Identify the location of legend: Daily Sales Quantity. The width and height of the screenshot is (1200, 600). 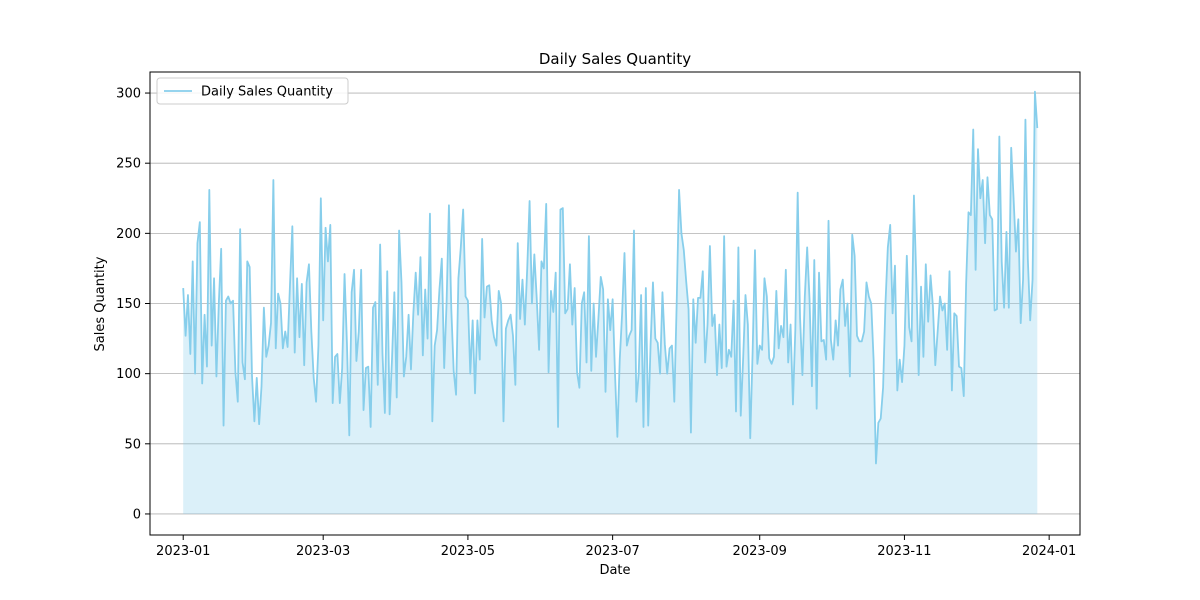
(252, 91).